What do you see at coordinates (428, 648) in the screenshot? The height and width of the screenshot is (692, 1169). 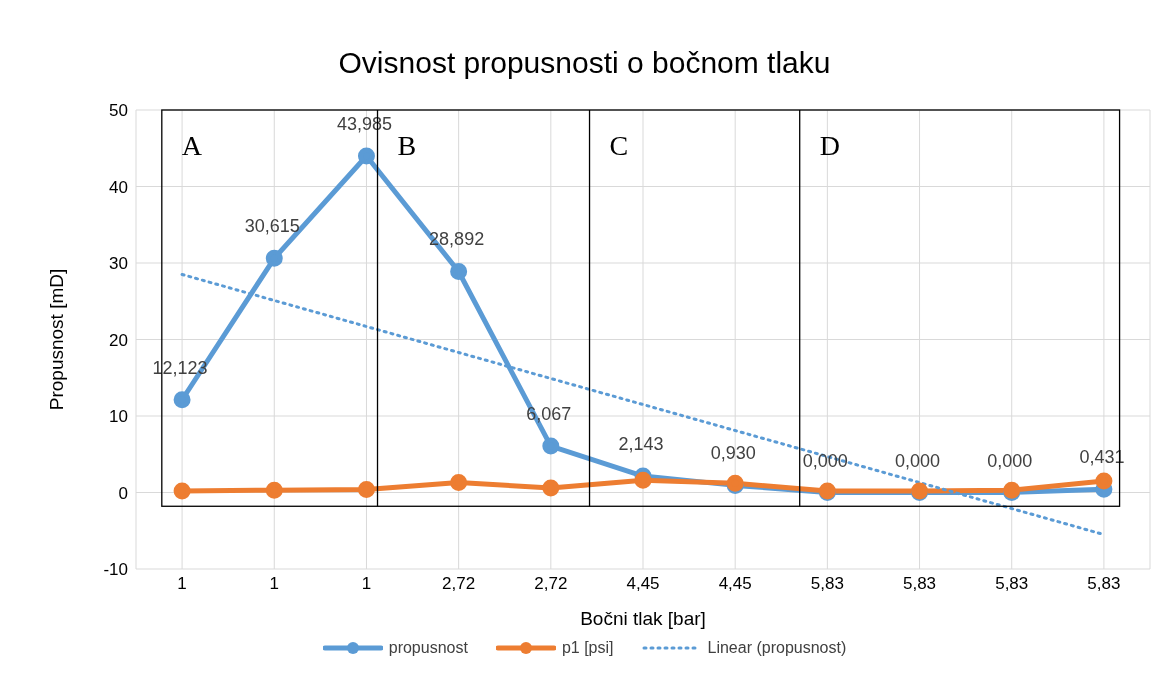 I see `legend-label: propusnost` at bounding box center [428, 648].